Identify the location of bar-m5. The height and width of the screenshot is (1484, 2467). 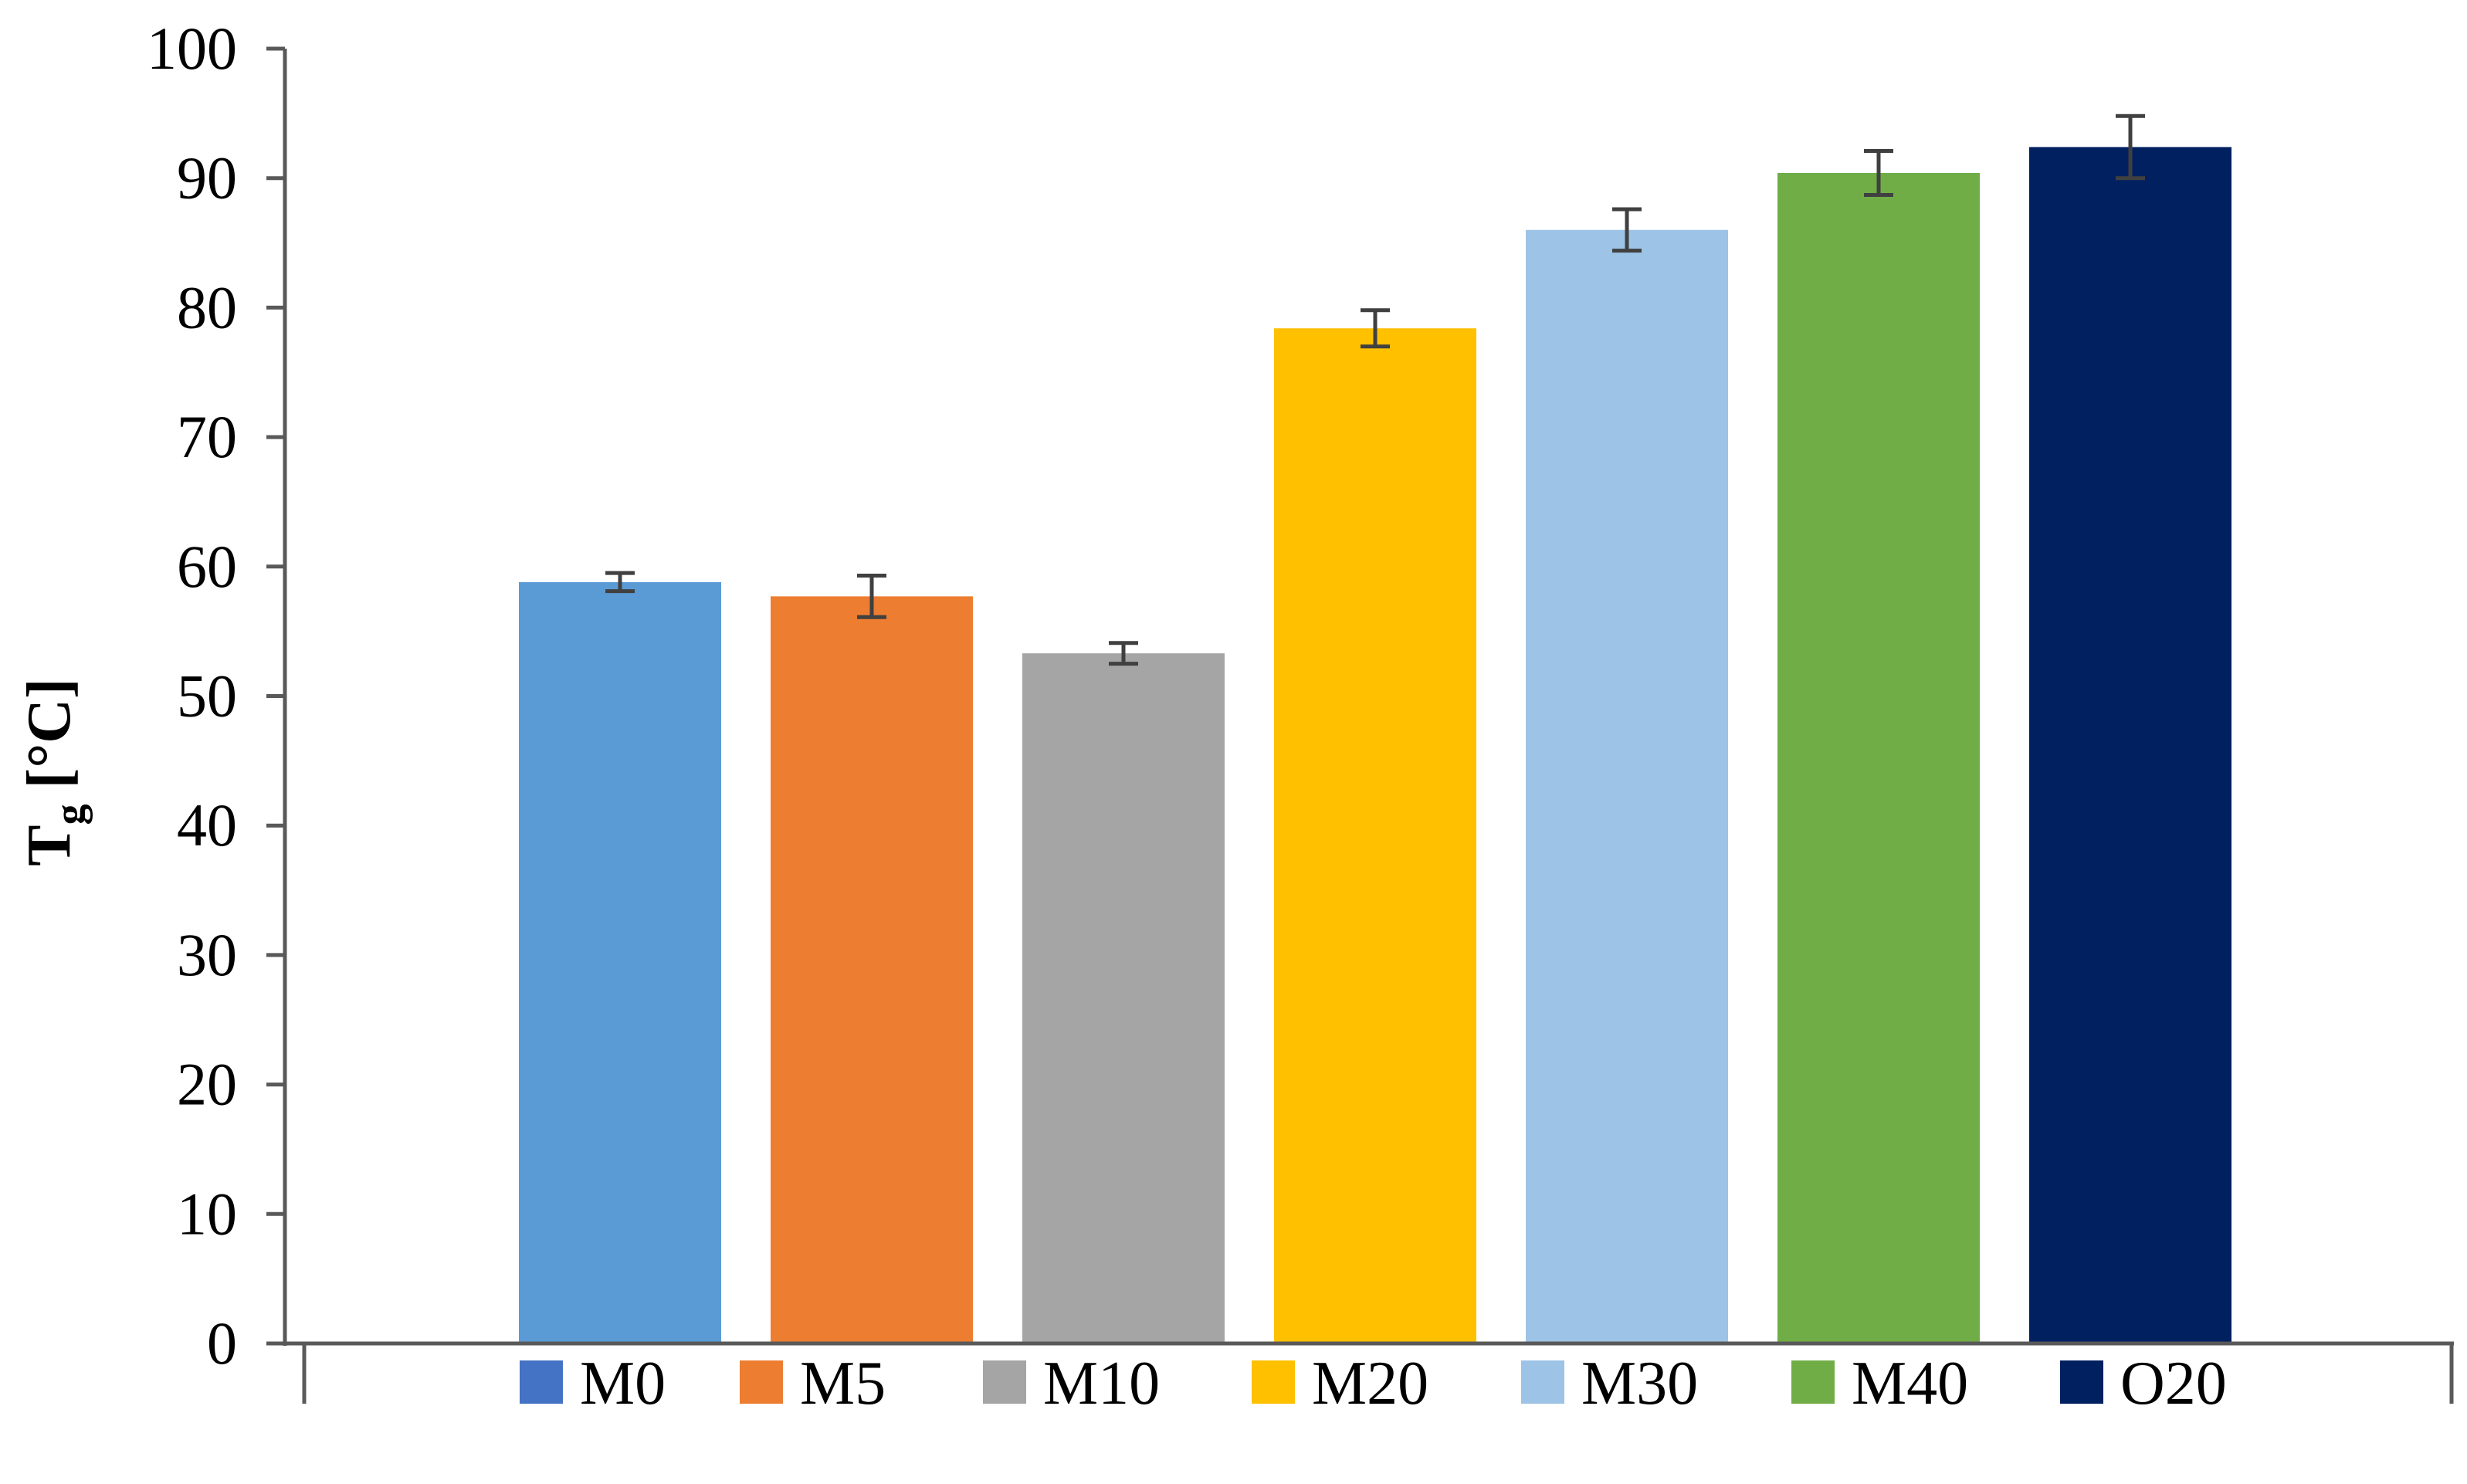
(872, 969).